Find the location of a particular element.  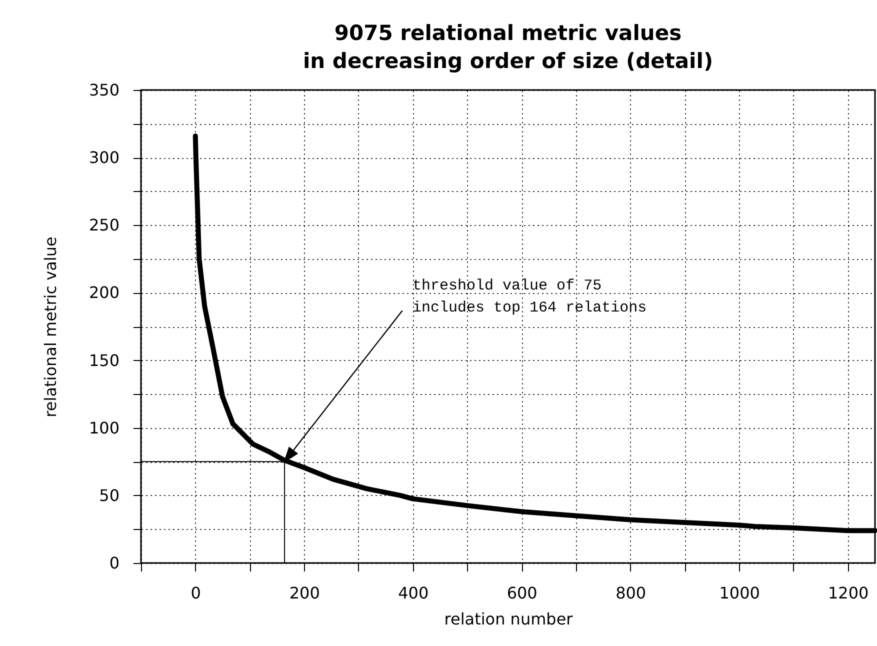

x-tick-label: 1200 is located at coordinates (848, 593).